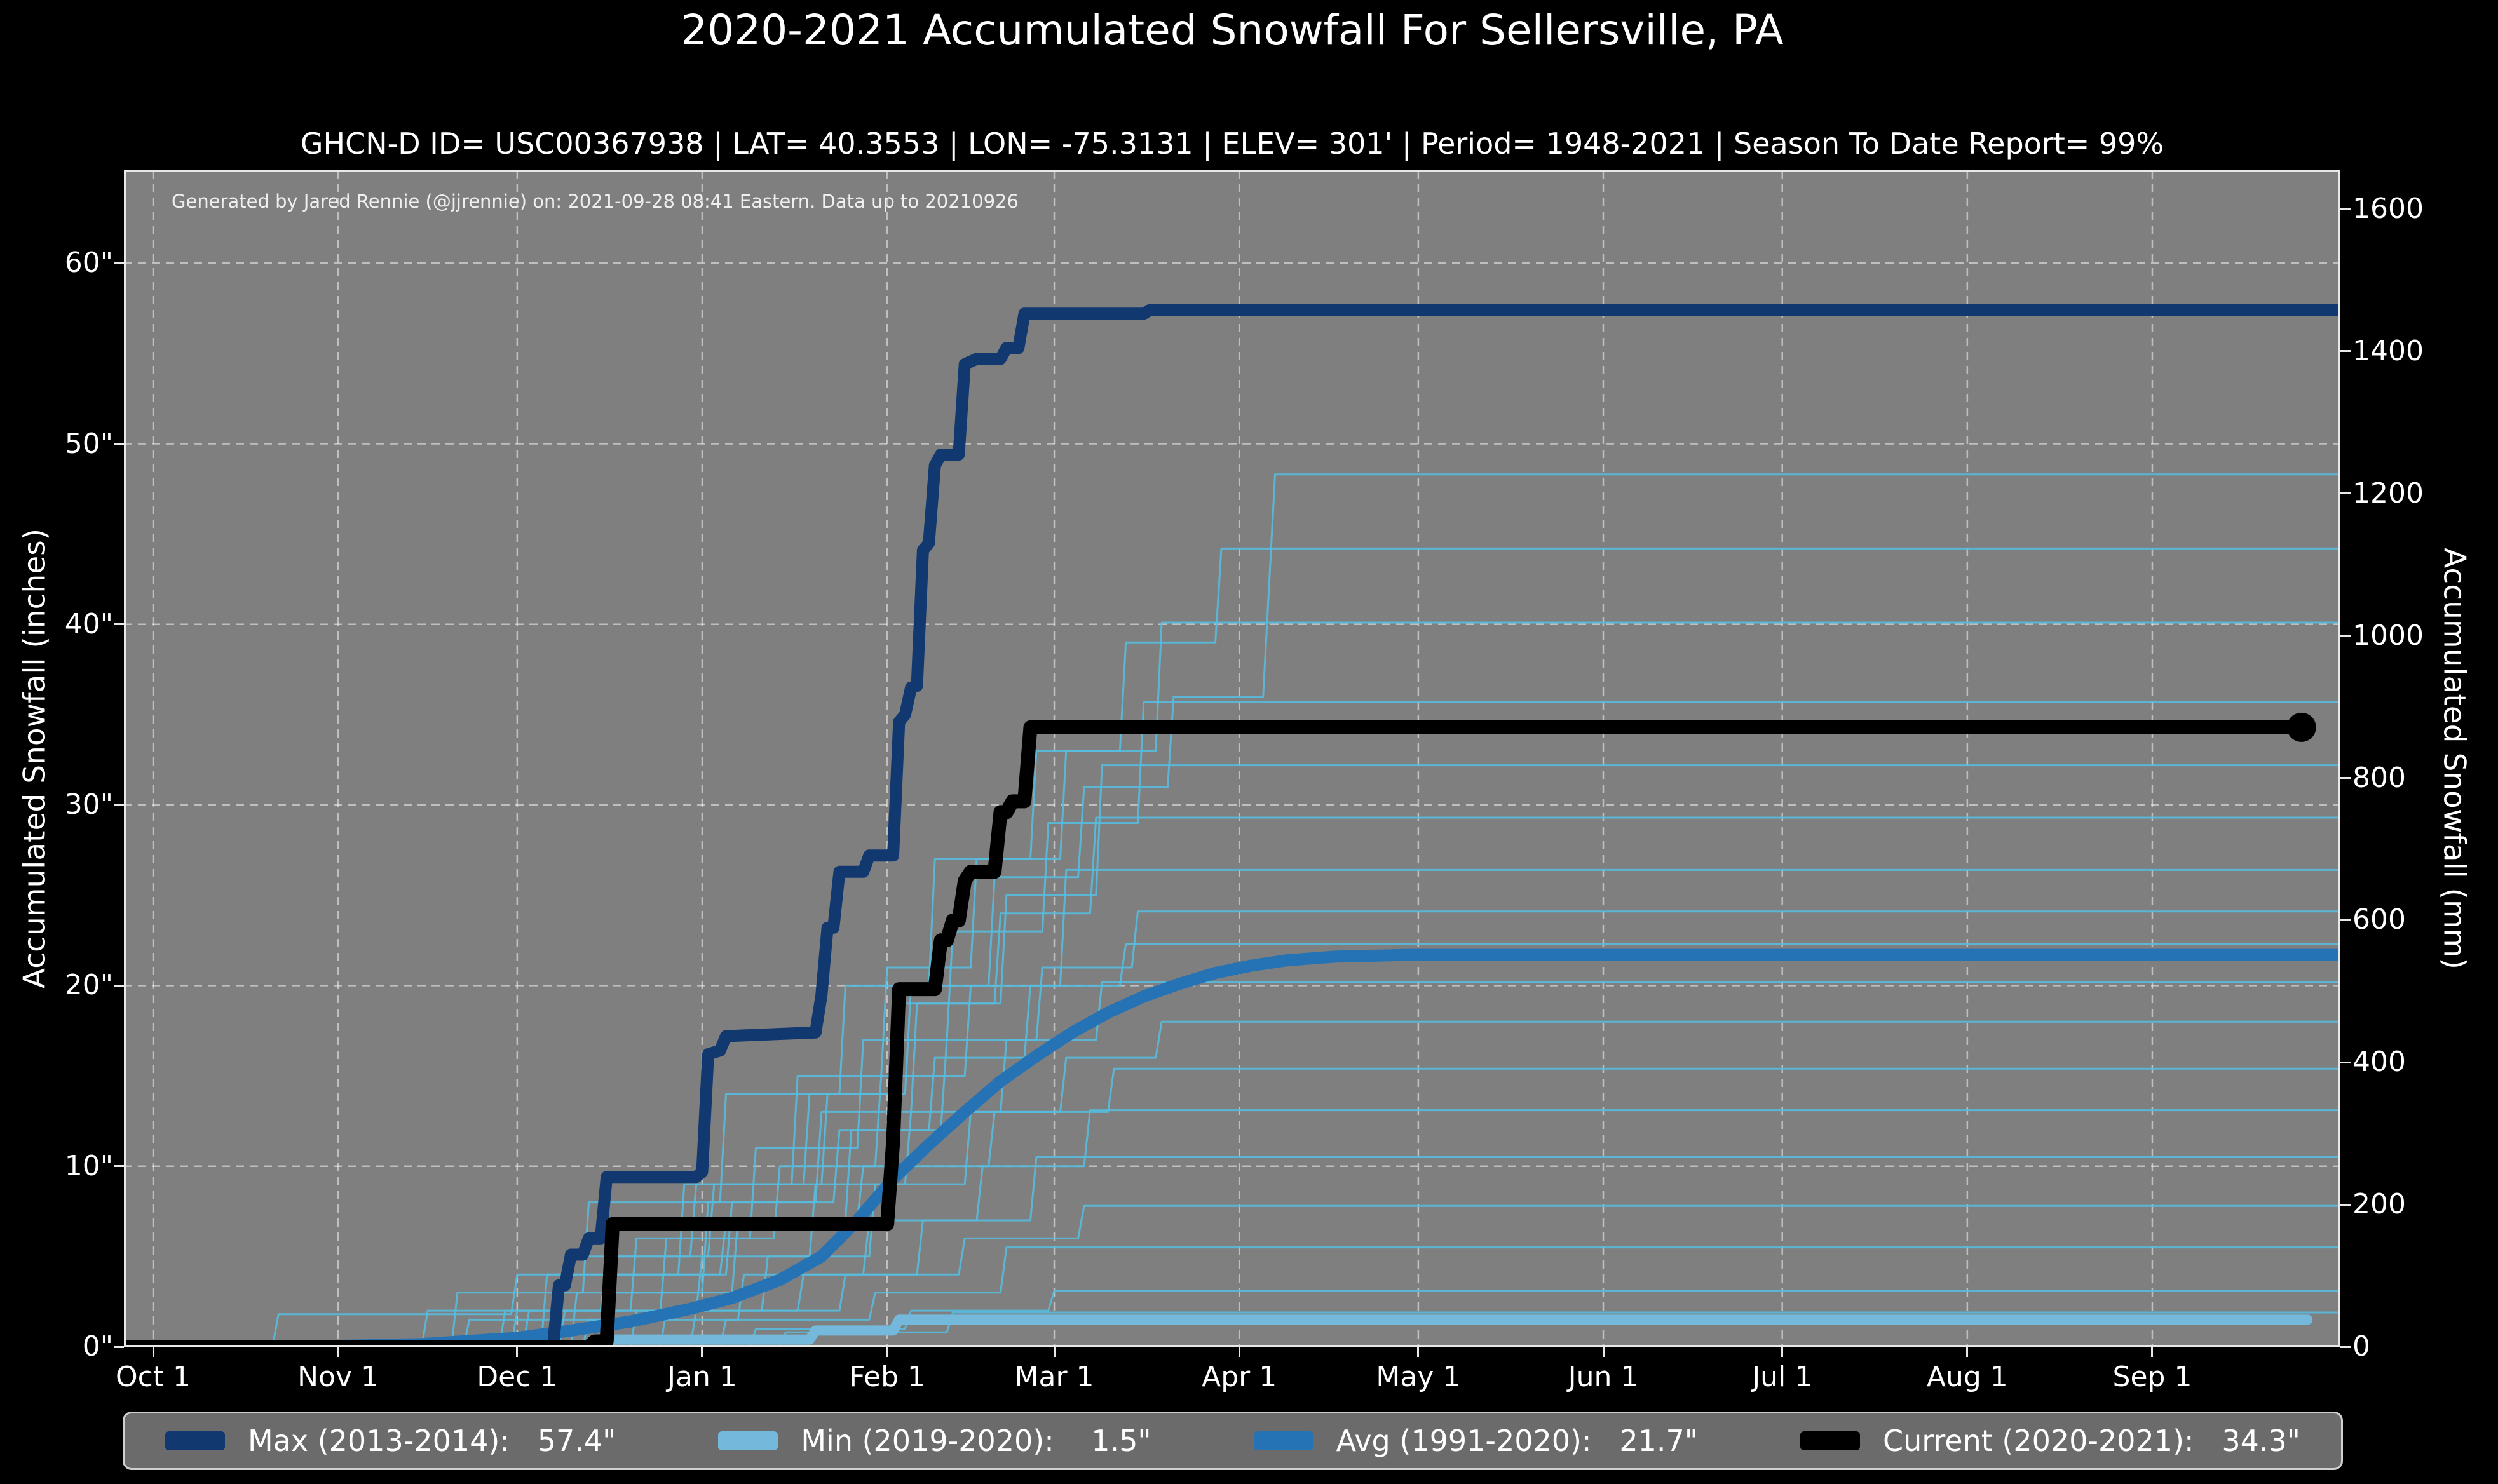  Describe the element at coordinates (2361, 1346) in the screenshot. I see `y-right-tick-label: 0` at that location.